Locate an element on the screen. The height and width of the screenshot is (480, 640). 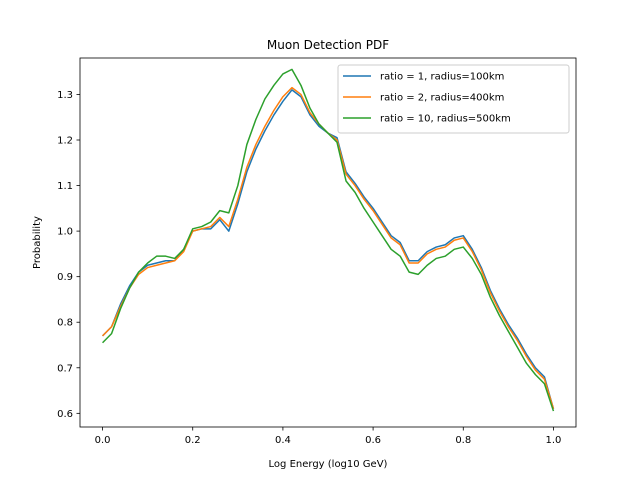
y-tick-label: 1.0 is located at coordinates (65, 232).